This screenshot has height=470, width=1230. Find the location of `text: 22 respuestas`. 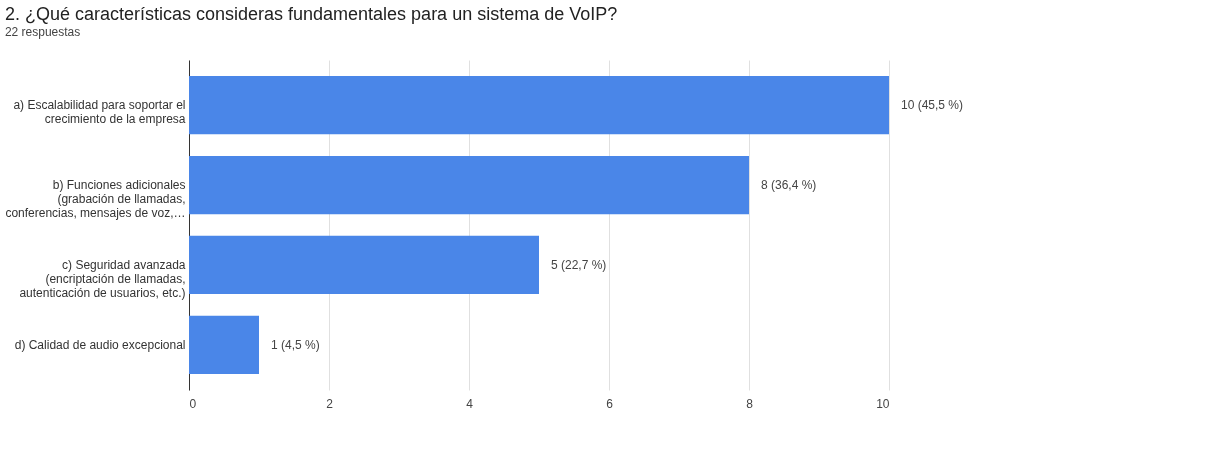

text: 22 respuestas is located at coordinates (42, 32).